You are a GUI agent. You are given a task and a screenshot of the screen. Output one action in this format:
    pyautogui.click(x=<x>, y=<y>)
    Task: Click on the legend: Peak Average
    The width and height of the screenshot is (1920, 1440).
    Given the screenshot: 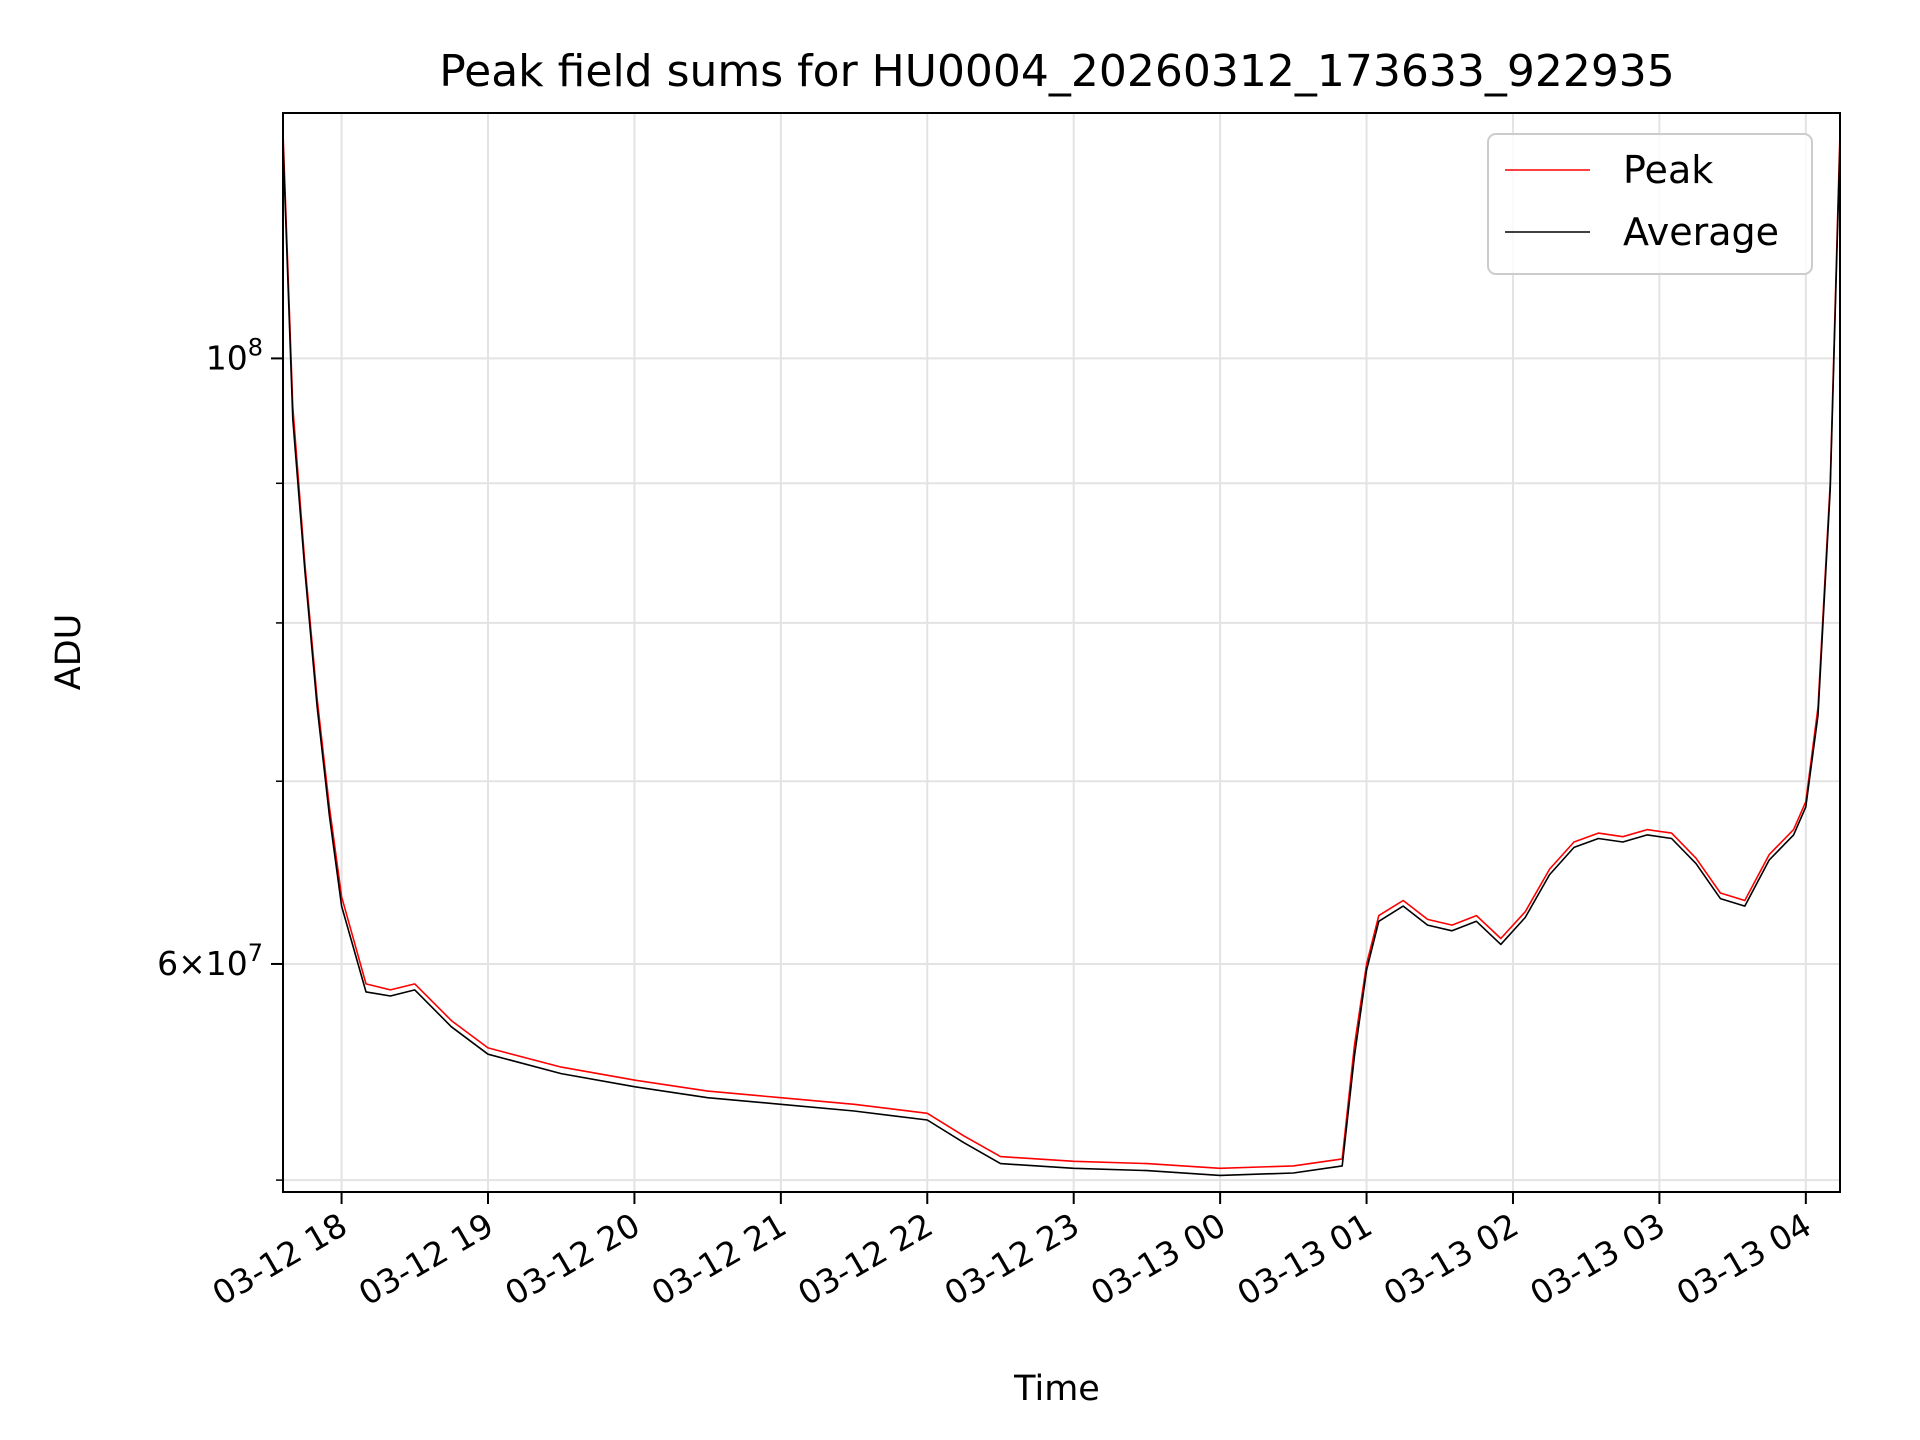 What is the action you would take?
    pyautogui.click(x=1650, y=204)
    